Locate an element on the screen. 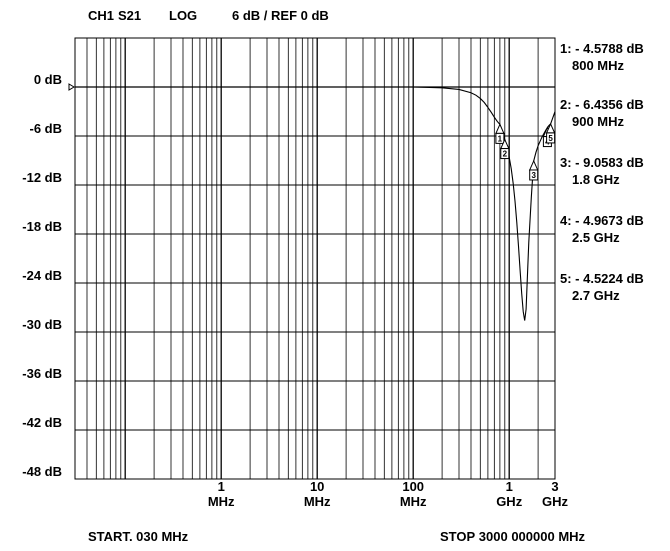  channel-label: CH1 is located at coordinates (101, 15).